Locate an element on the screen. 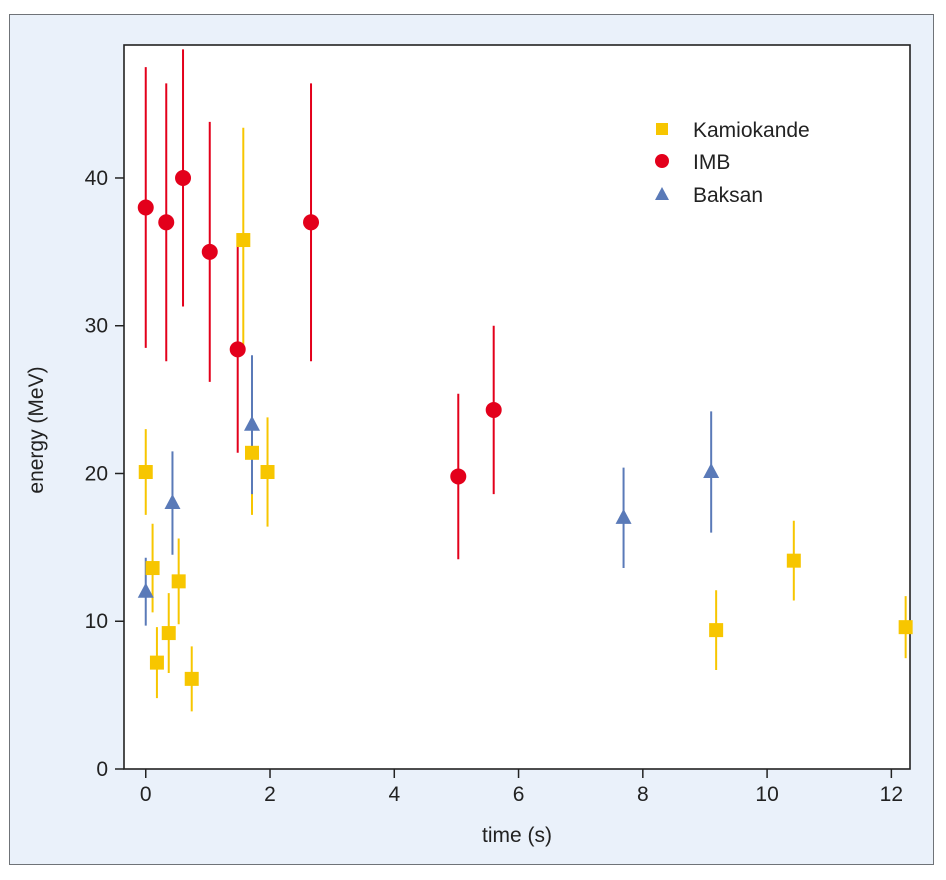 The width and height of the screenshot is (946, 880). y-axis-label: energy (MeV) is located at coordinates (36, 429).